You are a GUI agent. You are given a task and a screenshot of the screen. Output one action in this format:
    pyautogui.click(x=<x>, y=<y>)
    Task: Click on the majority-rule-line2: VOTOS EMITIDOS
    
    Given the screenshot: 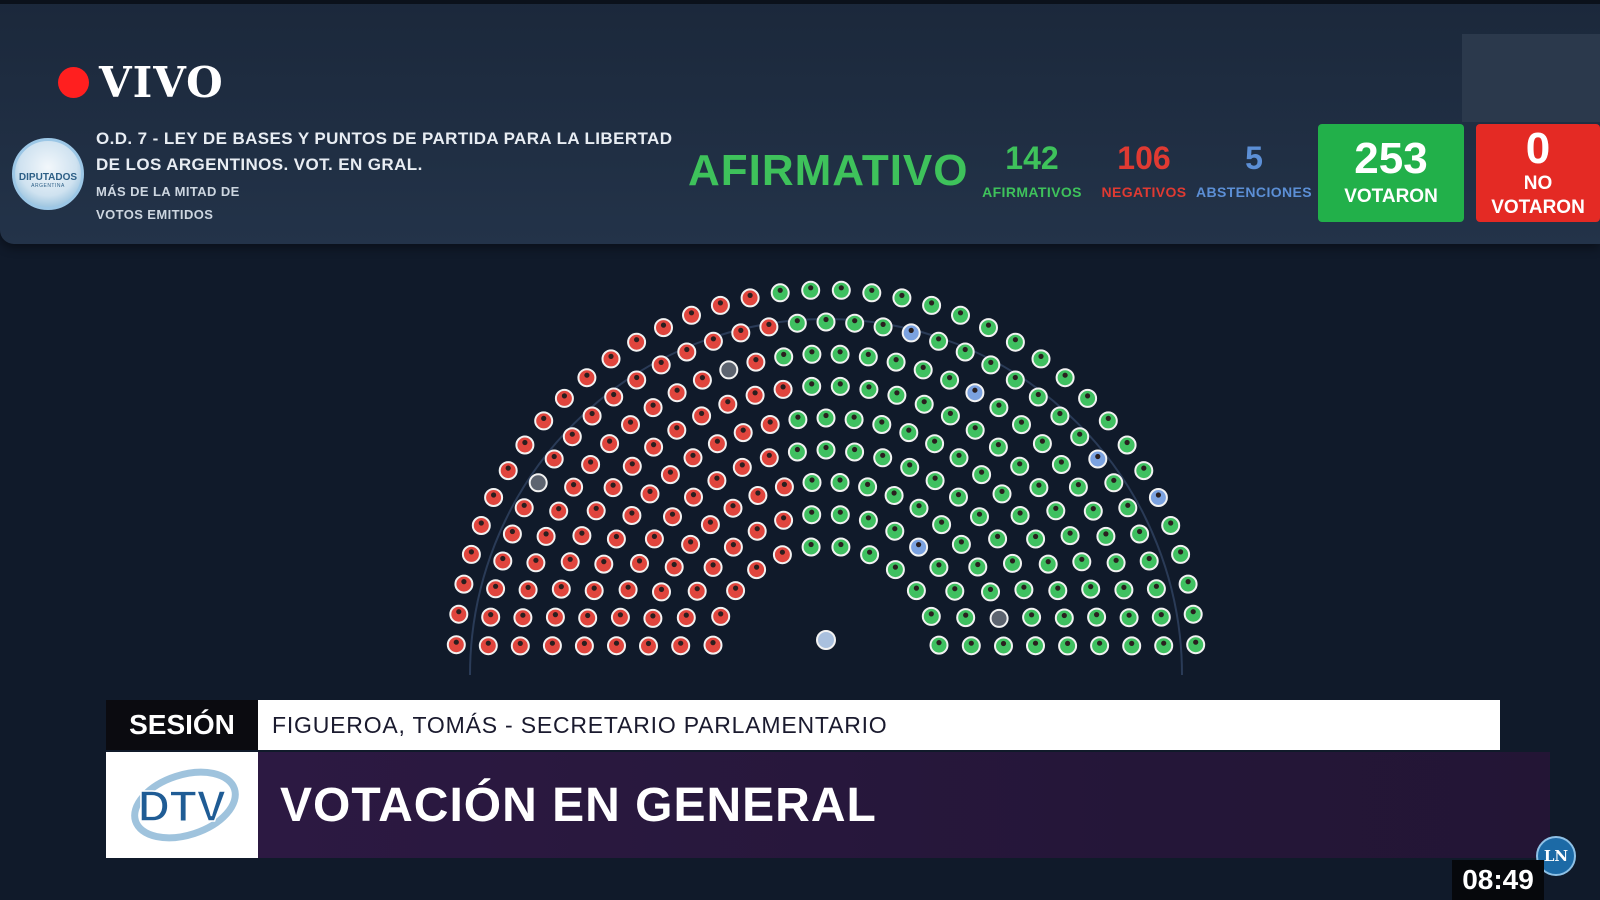 What is the action you would take?
    pyautogui.click(x=155, y=214)
    